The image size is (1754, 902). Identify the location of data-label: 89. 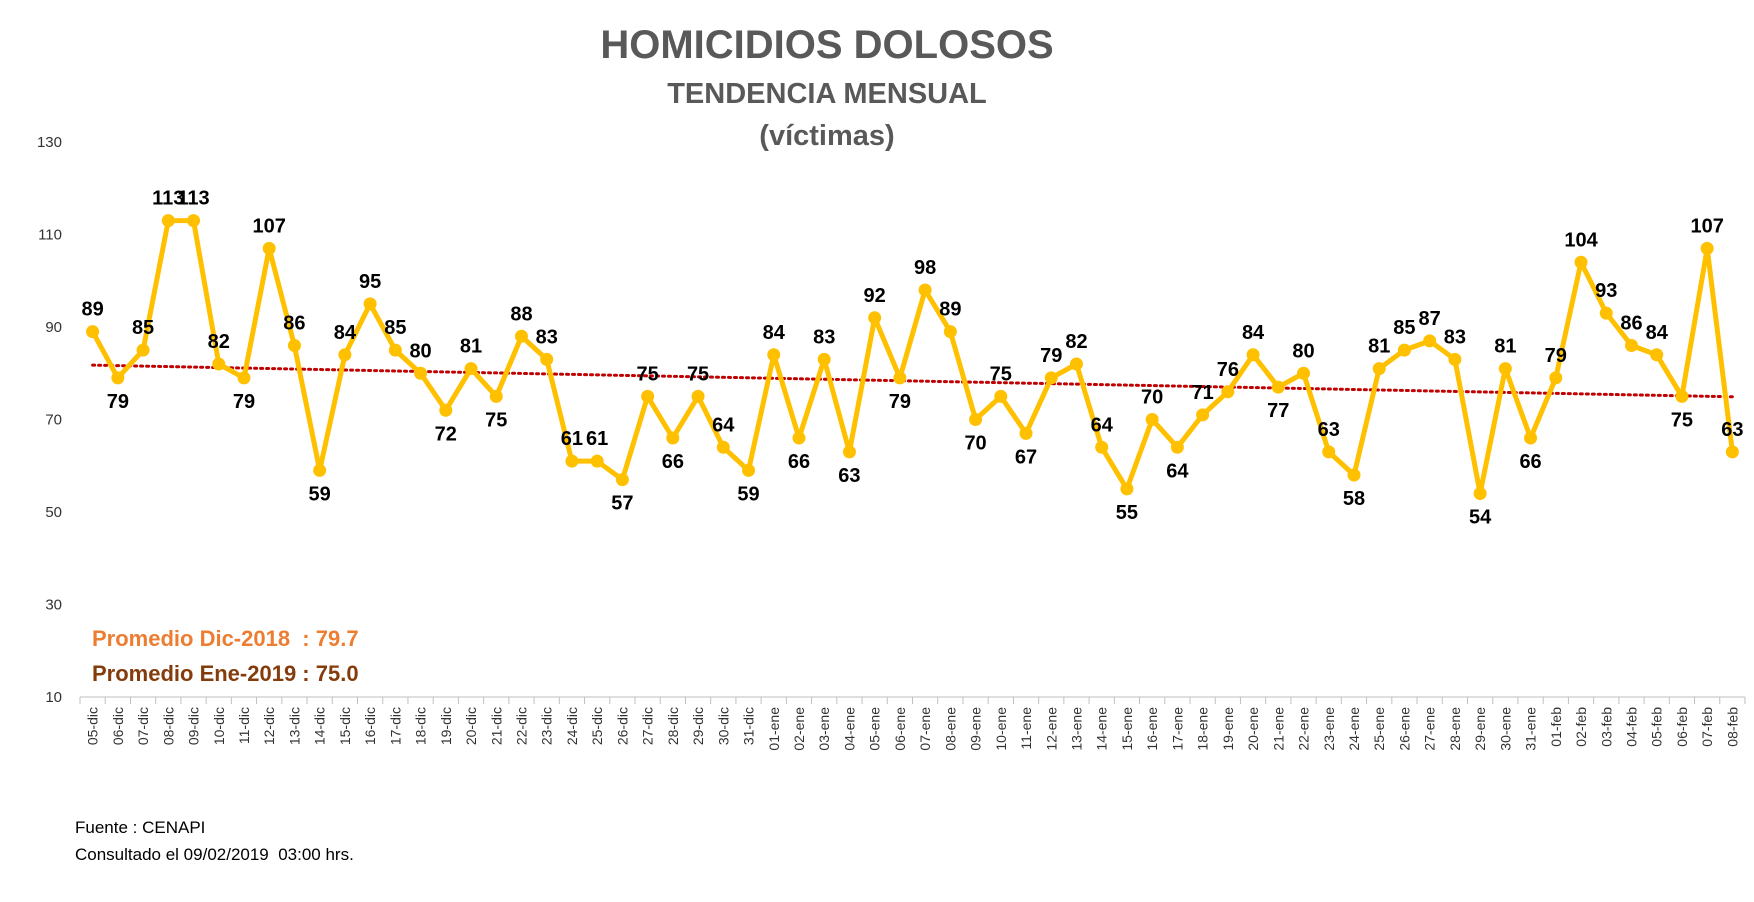
(92, 310).